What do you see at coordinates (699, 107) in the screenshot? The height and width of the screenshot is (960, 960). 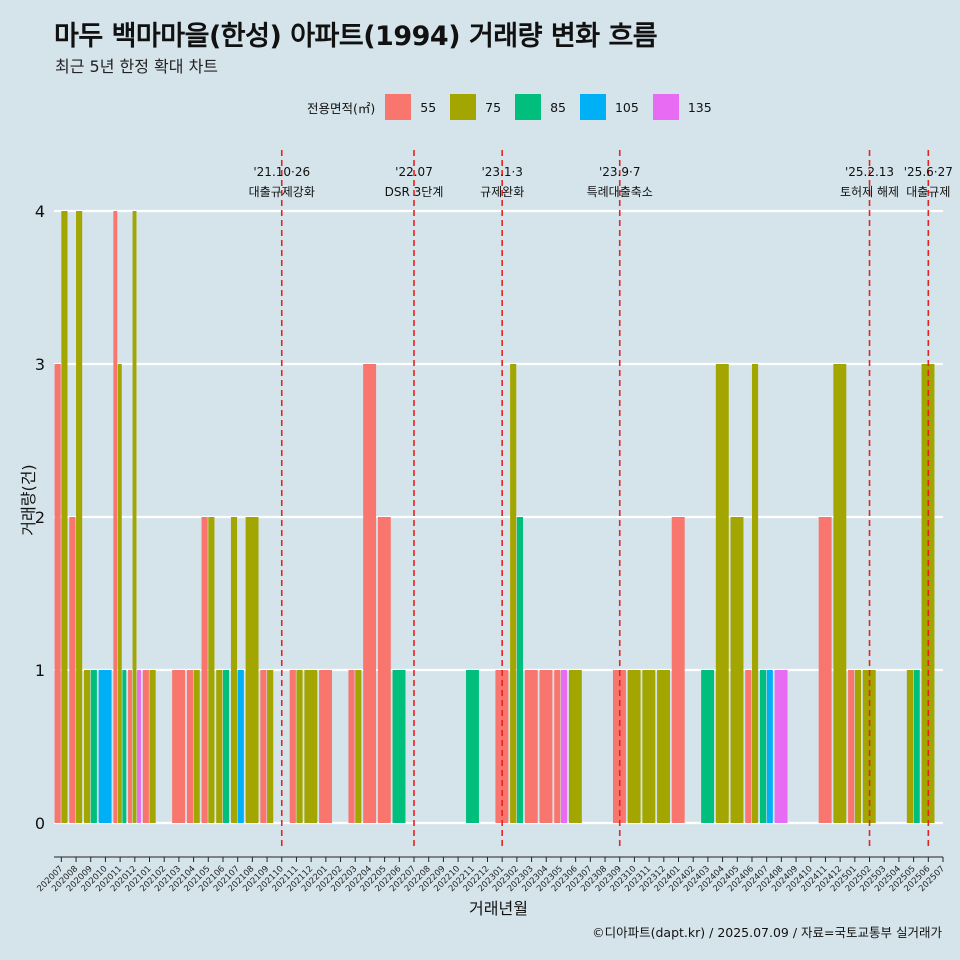 I see `legend-label-135: 135` at bounding box center [699, 107].